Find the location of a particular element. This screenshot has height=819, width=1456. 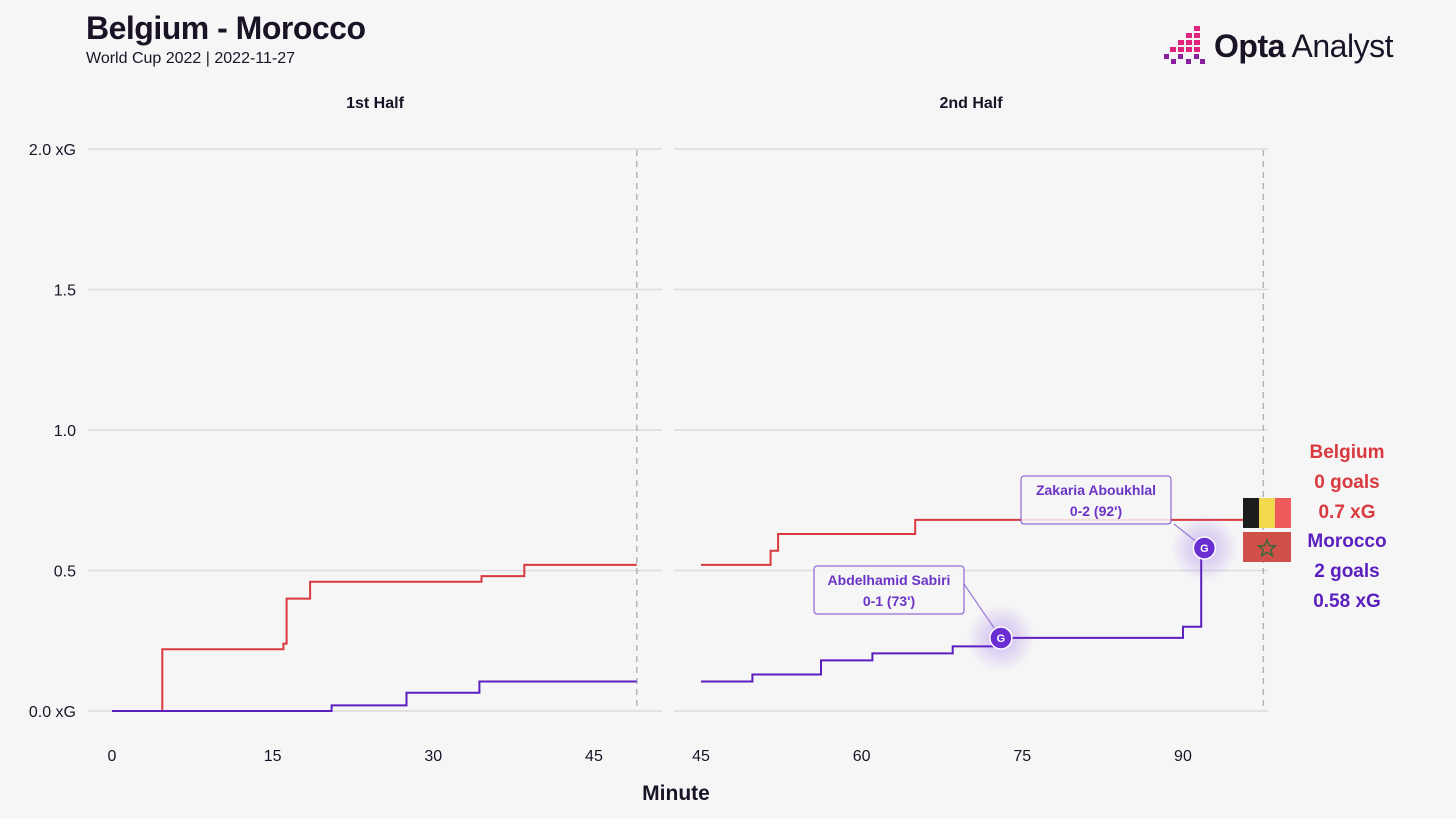

goal-score-label: 0-1 (73') is located at coordinates (889, 601).